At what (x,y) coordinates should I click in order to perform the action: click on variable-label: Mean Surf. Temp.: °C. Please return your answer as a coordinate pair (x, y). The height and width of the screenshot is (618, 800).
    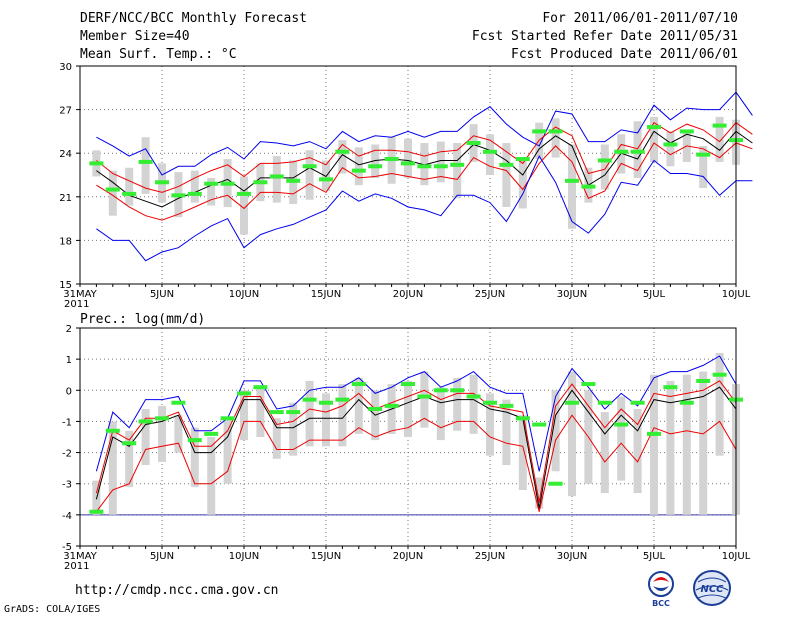
    Looking at the image, I should click on (158, 54).